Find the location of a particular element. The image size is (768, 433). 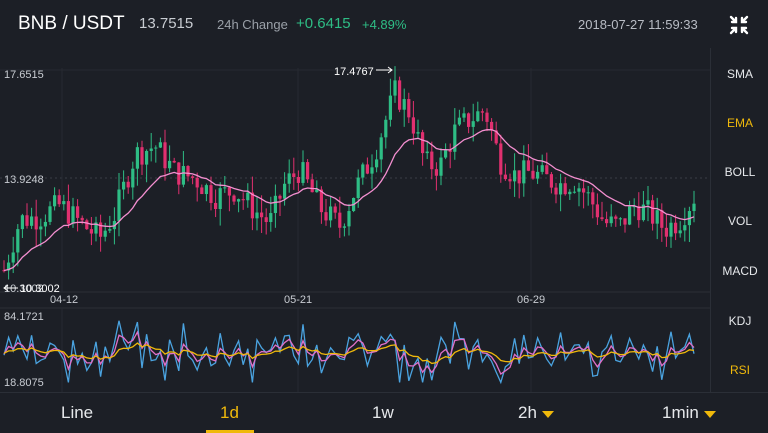

change-label: 24h Change is located at coordinates (252, 24).